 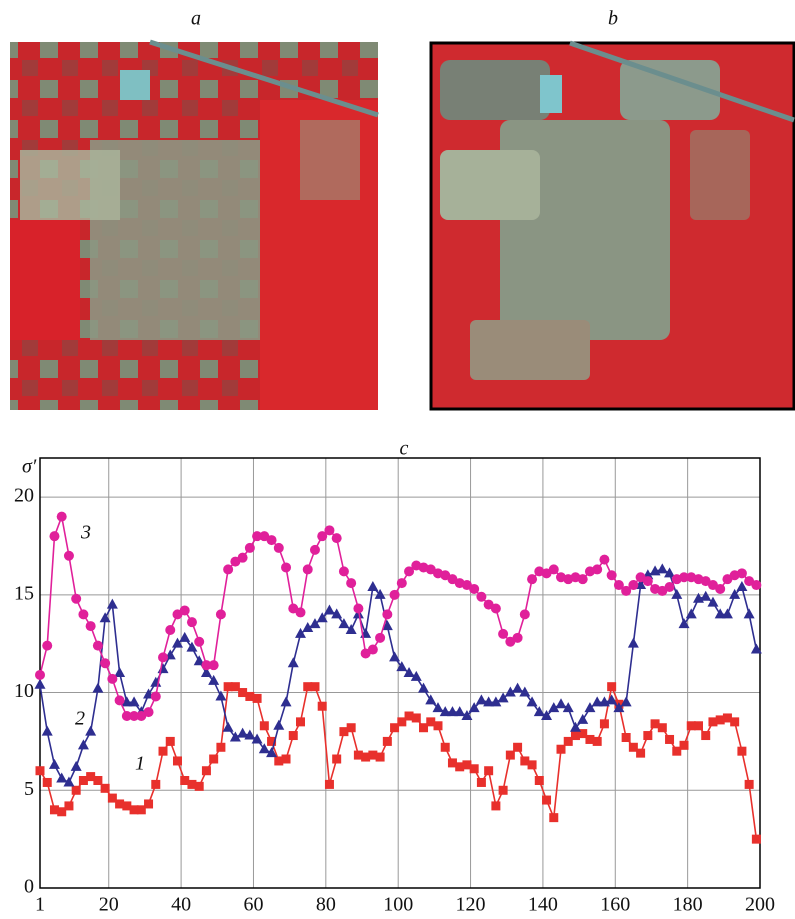 What do you see at coordinates (615, 905) in the screenshot?
I see `x-tick-label: 160` at bounding box center [615, 905].